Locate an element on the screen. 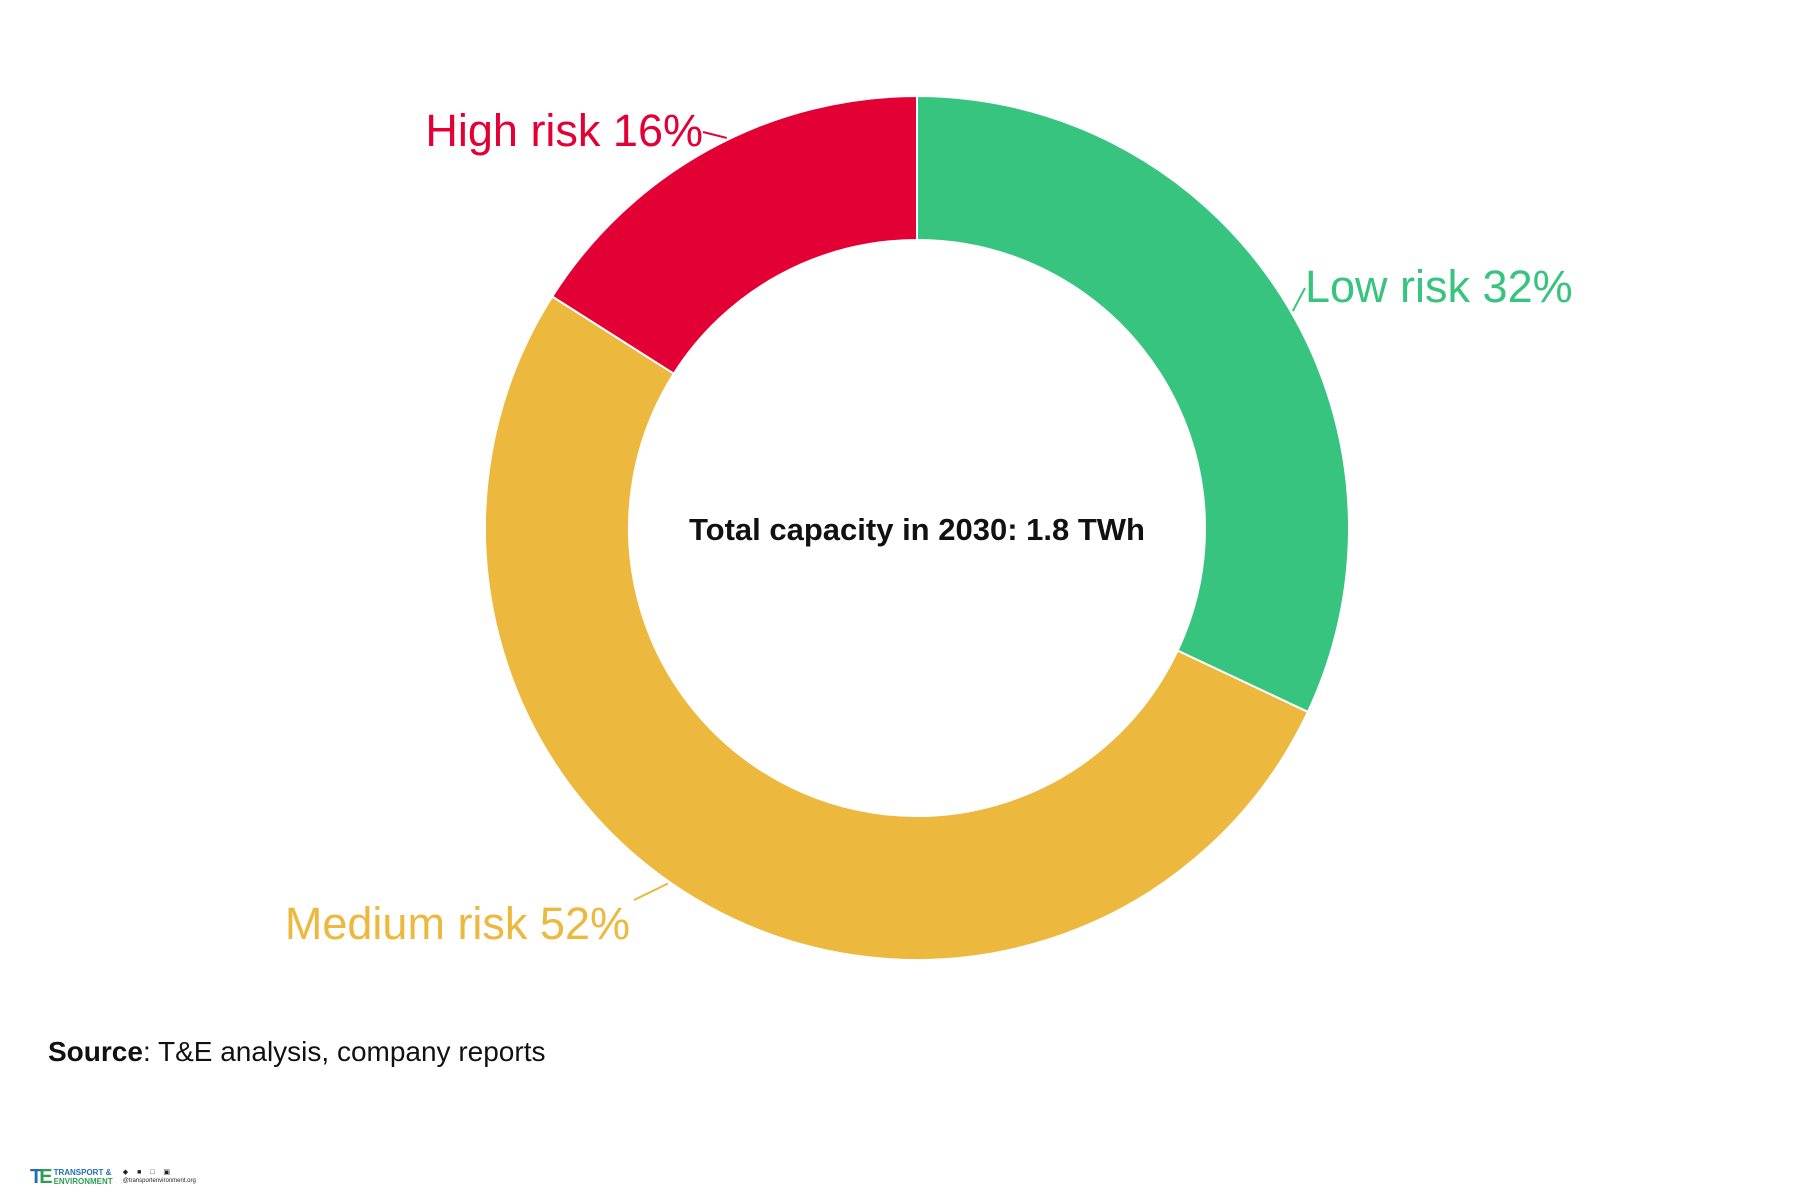 Image resolution: width=1800 pixels, height=1201 pixels. te-logo-icon: TE is located at coordinates (41, 1177).